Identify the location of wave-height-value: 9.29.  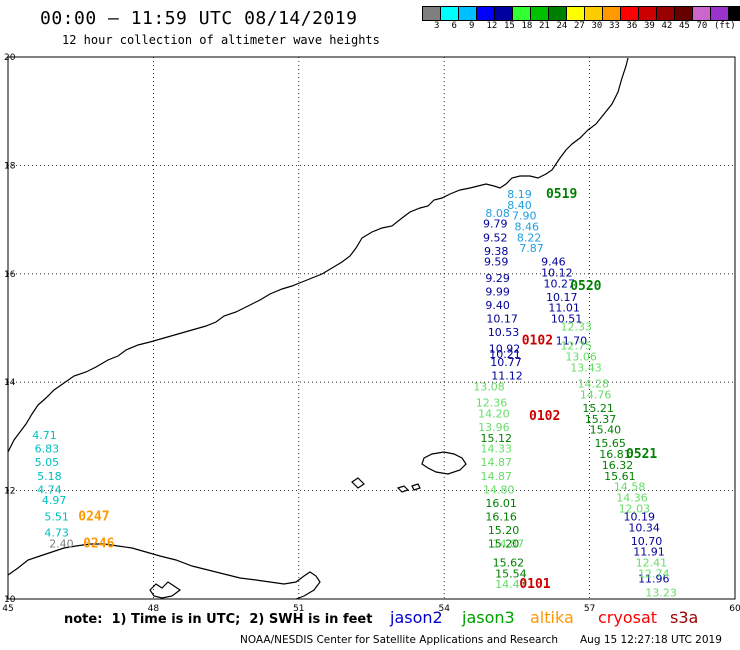
(497, 278).